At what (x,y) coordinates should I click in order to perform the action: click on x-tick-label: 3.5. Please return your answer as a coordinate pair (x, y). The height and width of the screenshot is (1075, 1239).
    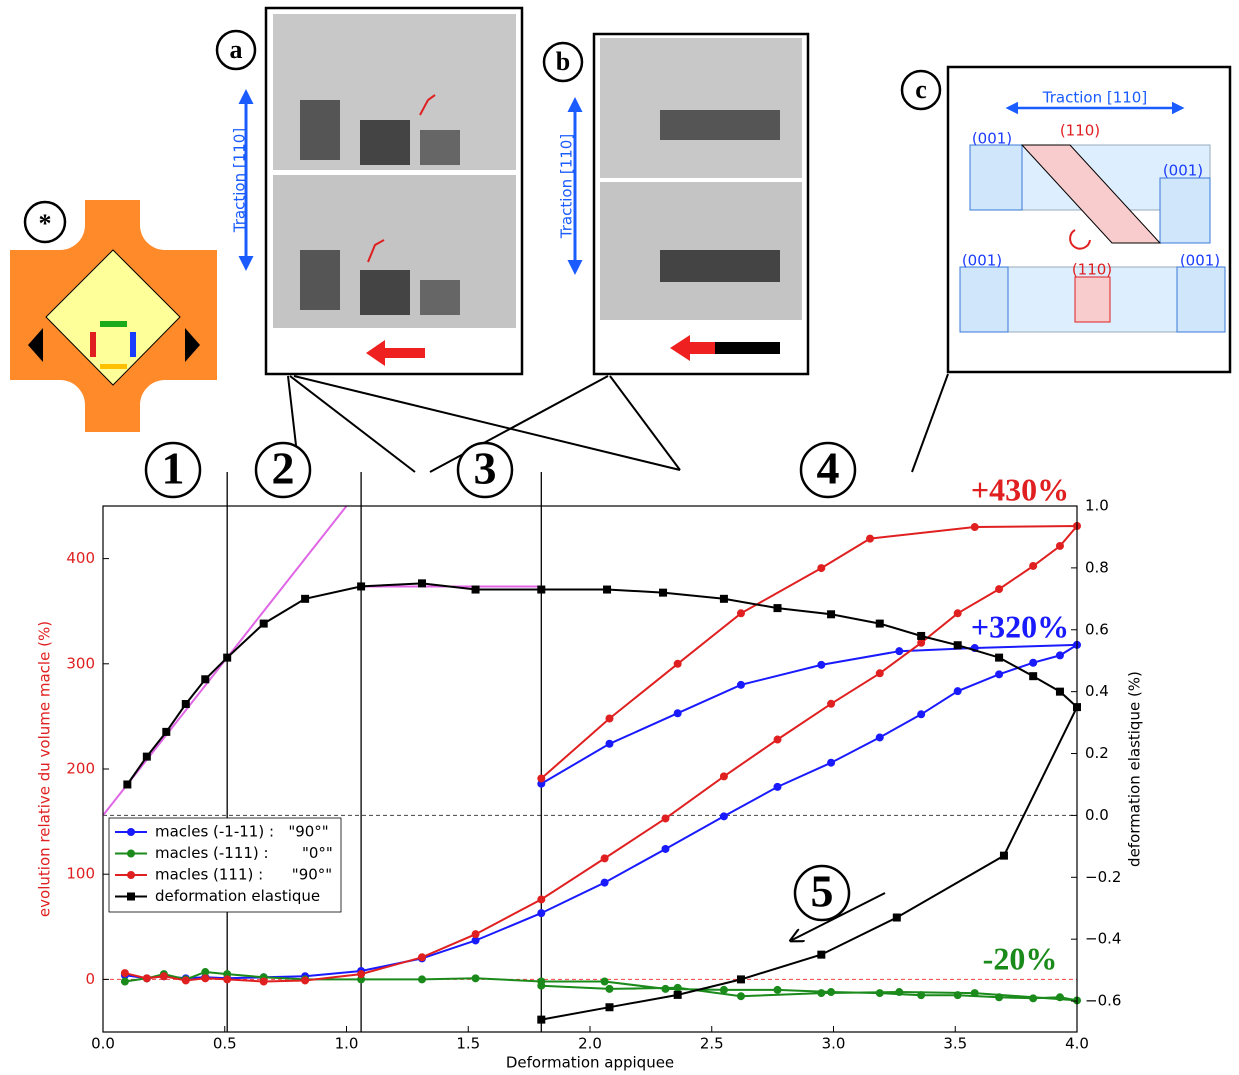
    Looking at the image, I should click on (955, 1044).